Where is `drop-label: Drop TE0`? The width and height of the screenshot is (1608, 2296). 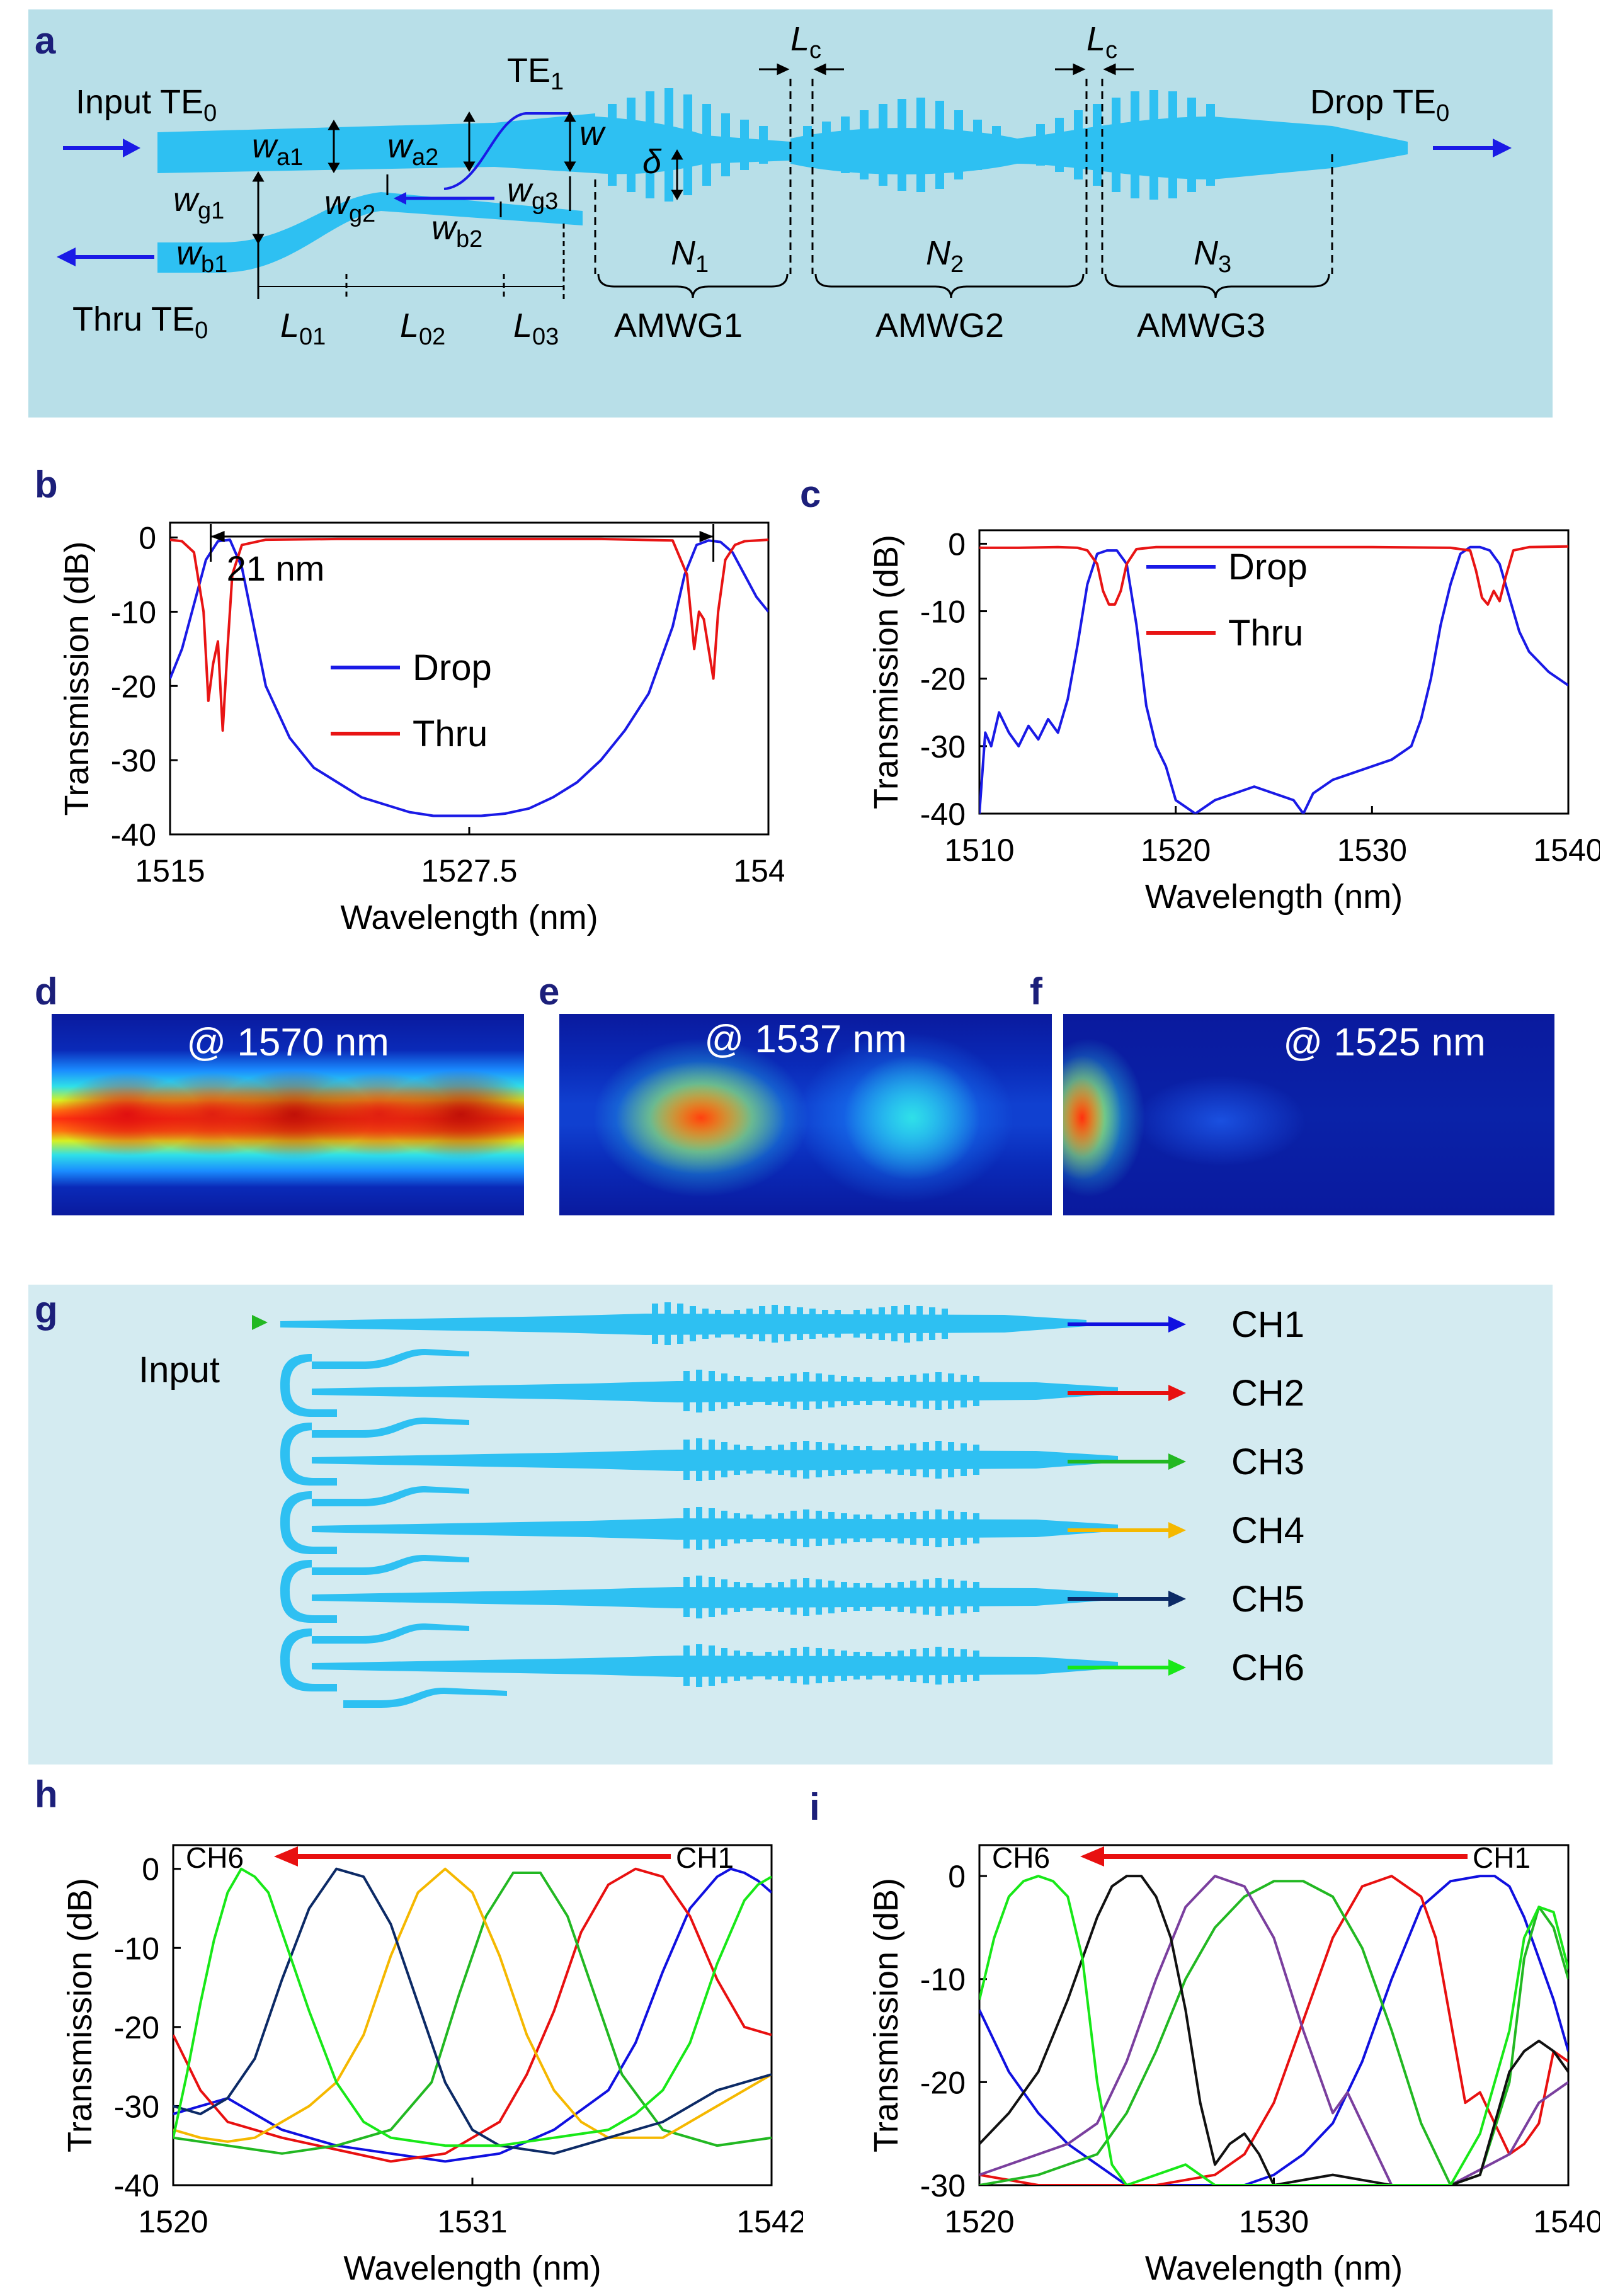
drop-label: Drop TE0 is located at coordinates (1379, 105).